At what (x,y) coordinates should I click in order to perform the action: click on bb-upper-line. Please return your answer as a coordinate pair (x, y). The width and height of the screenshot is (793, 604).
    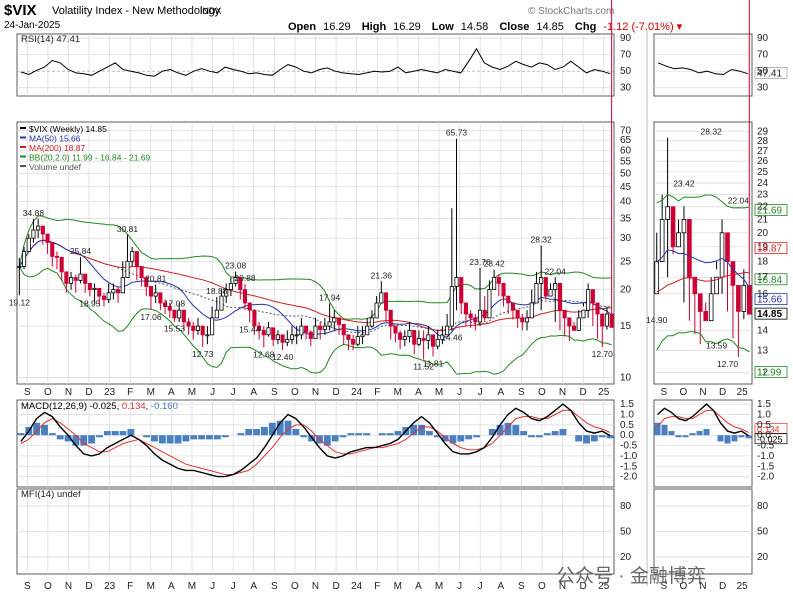
    Looking at the image, I should click on (315, 267).